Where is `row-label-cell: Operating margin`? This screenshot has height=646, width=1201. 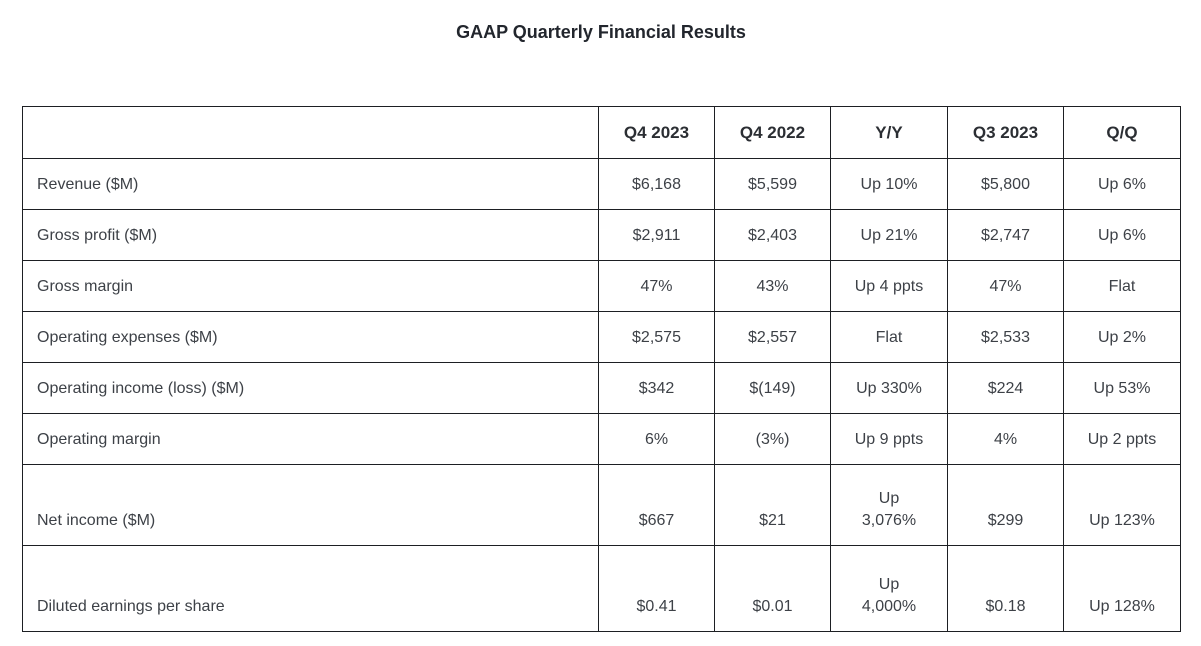
row-label-cell: Operating margin is located at coordinates (310, 439).